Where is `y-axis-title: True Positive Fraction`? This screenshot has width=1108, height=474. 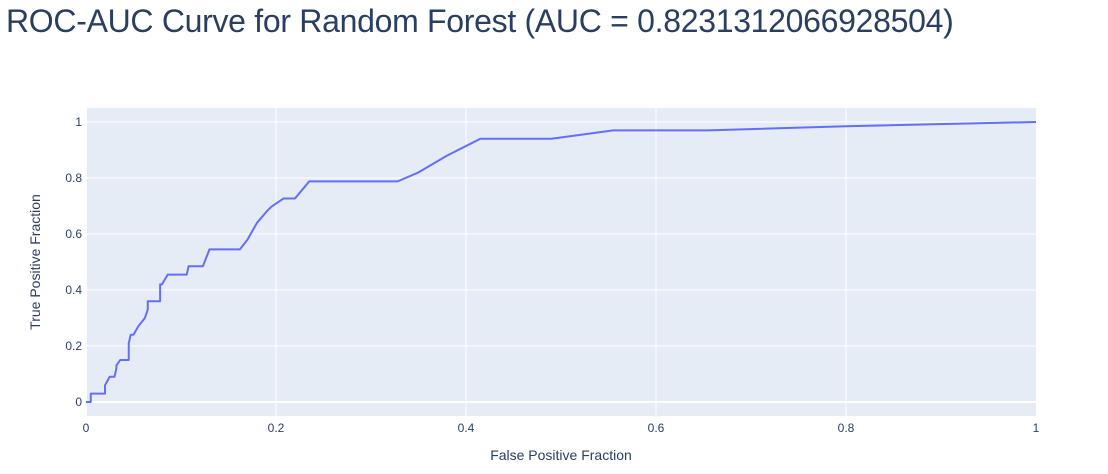
y-axis-title: True Positive Fraction is located at coordinates (35, 262).